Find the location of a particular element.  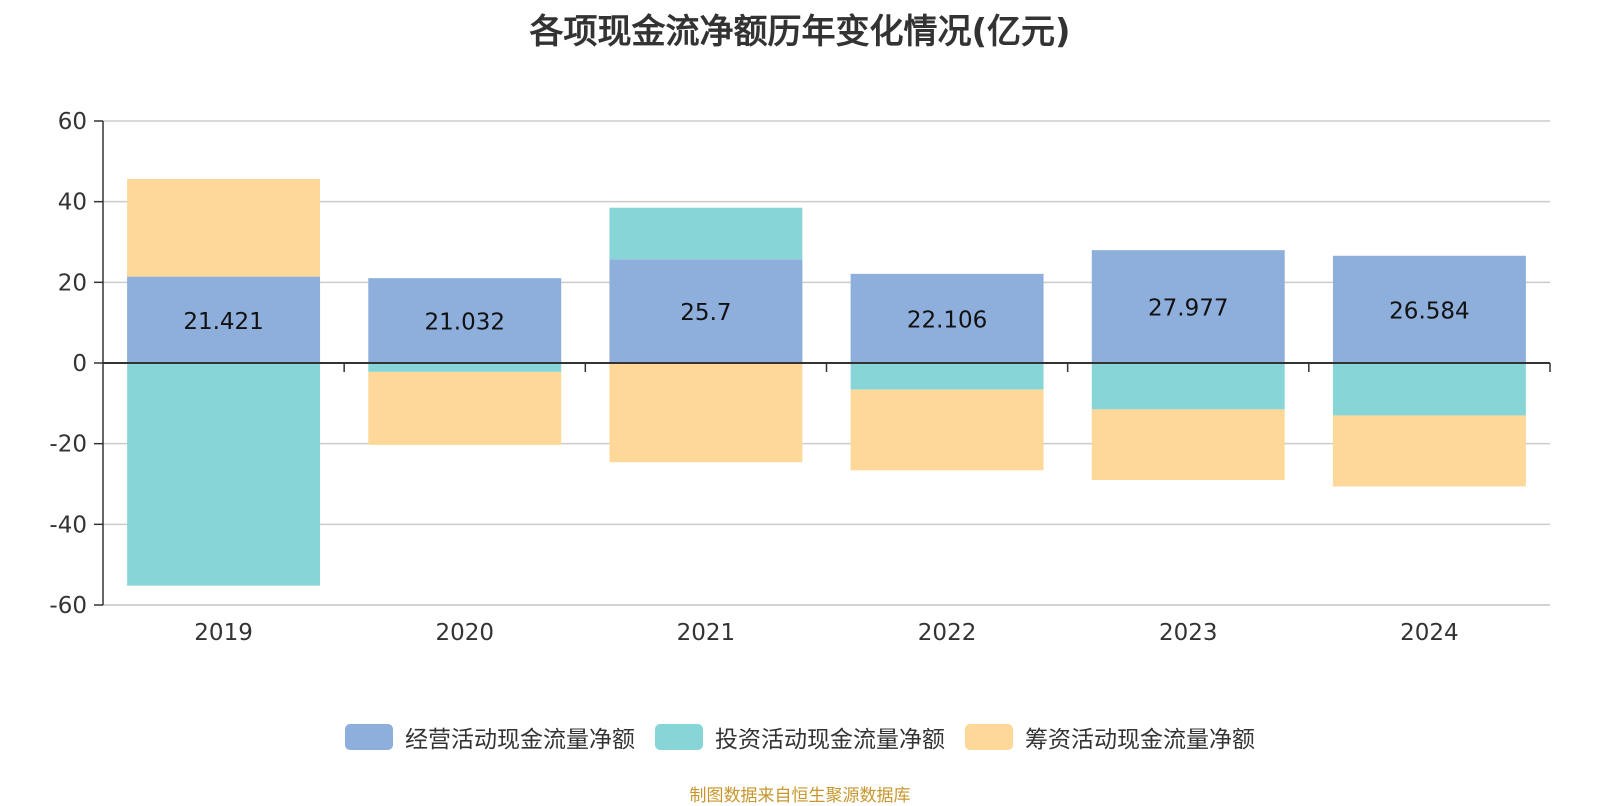

bar-segment-s2-2024 is located at coordinates (1429, 451).